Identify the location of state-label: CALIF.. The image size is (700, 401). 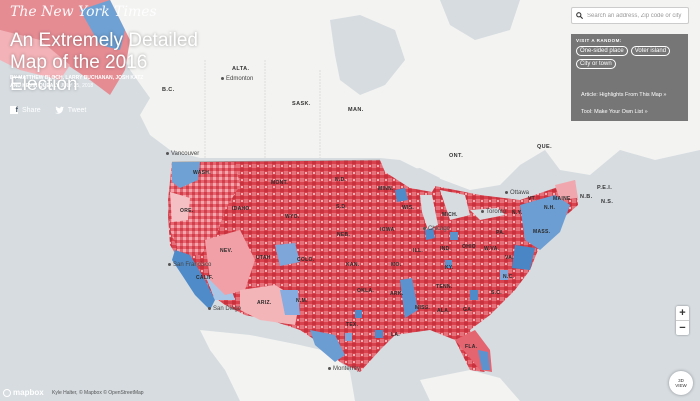
(205, 278).